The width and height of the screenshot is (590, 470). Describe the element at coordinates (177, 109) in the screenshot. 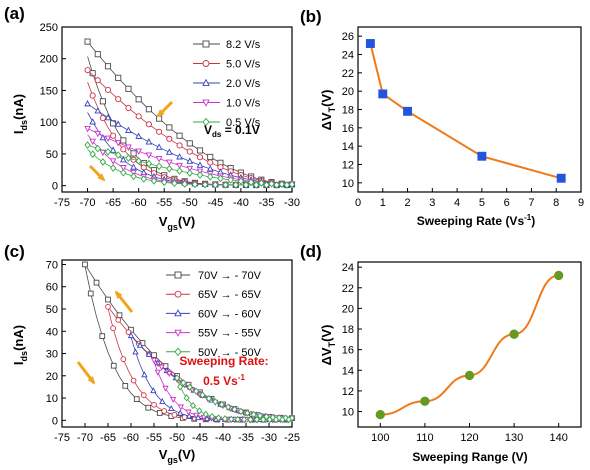

I see `plot-a-frame` at that location.